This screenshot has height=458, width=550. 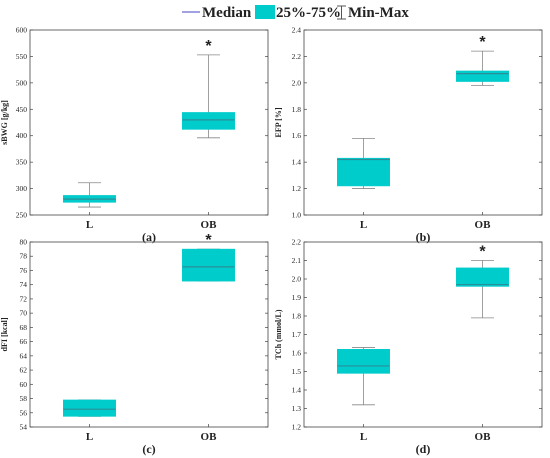 What do you see at coordinates (308, 13) in the screenshot?
I see `legend-iqr-label: 25%-75%` at bounding box center [308, 13].